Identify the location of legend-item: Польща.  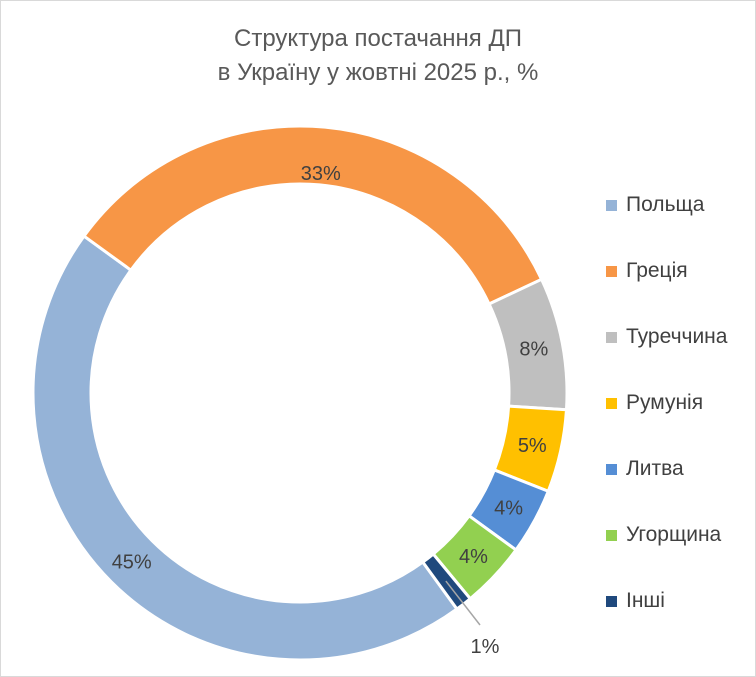
(666, 205).